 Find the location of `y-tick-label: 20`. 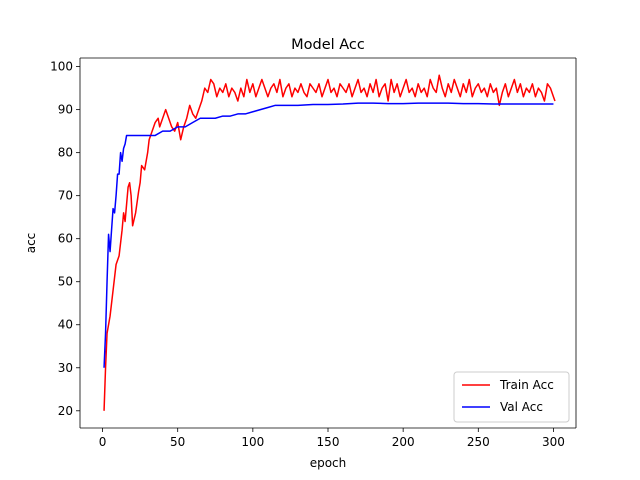

y-tick-label: 20 is located at coordinates (65, 411).